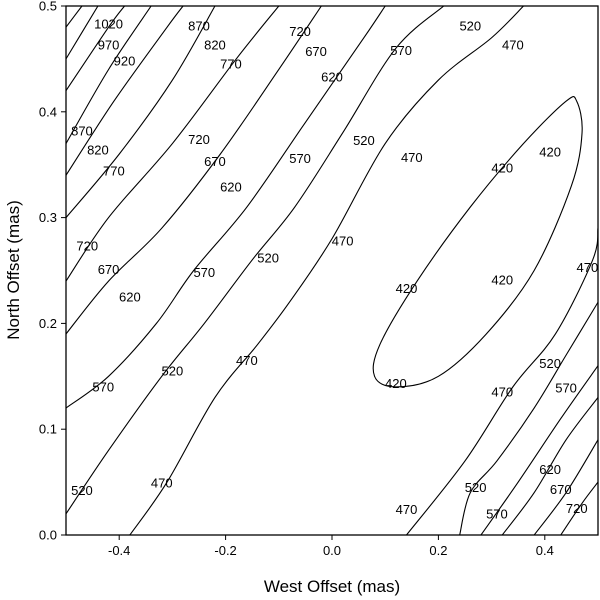  Describe the element at coordinates (48, 535) in the screenshot. I see `y-tick-label: 0.0` at that location.